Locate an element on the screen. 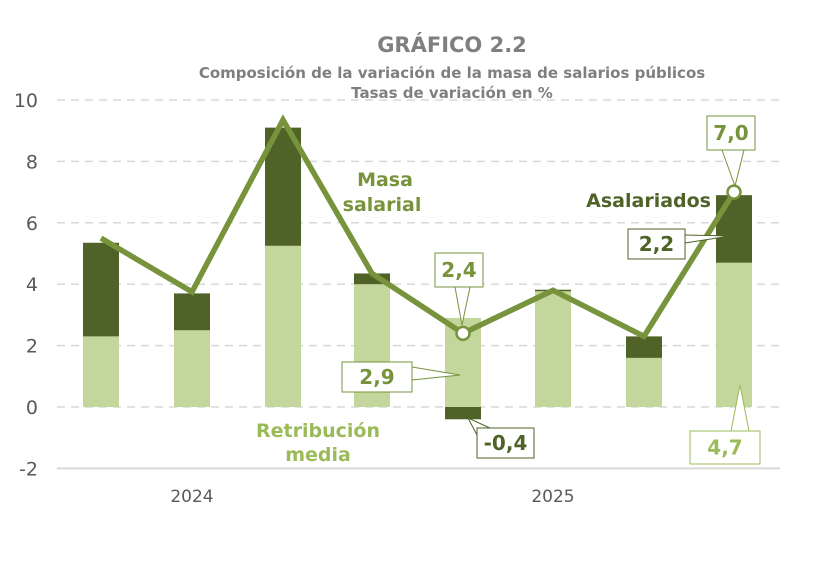  label-retrib-2025t4-box is located at coordinates (725, 447).